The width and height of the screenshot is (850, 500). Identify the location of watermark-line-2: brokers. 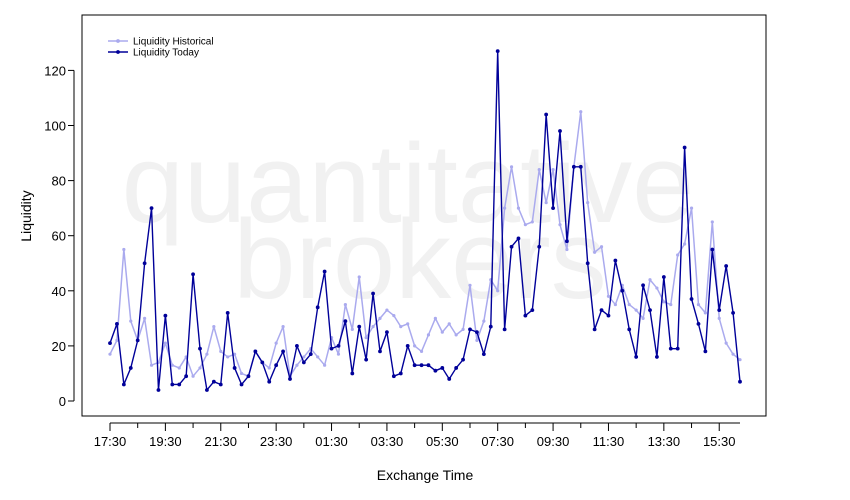
(419, 259).